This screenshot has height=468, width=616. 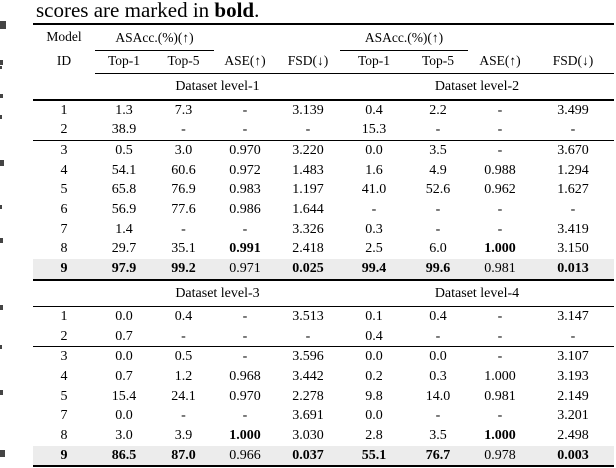 What do you see at coordinates (183, 110) in the screenshot?
I see `cell-top5-left: 7.3` at bounding box center [183, 110].